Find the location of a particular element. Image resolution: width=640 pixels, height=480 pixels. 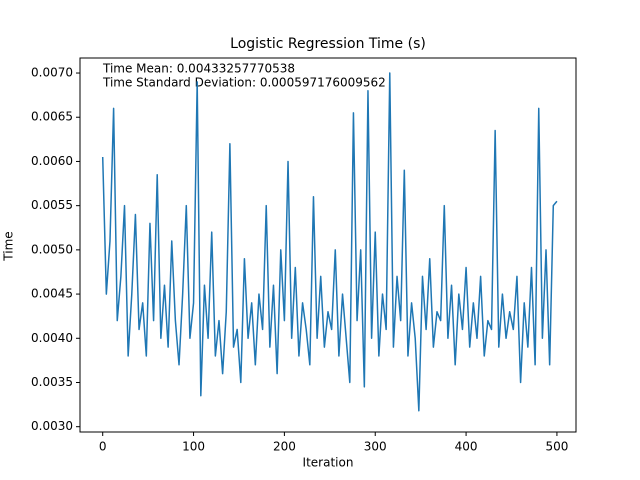

y-tick-label: 0.0050 is located at coordinates (52, 249).